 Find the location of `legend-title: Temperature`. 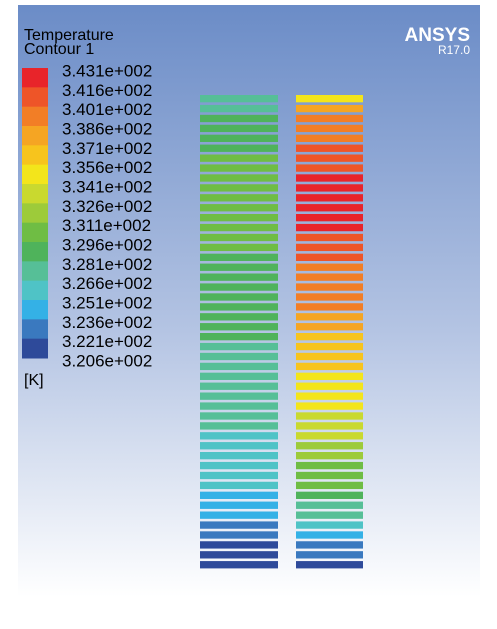

legend-title: Temperature is located at coordinates (69, 35).